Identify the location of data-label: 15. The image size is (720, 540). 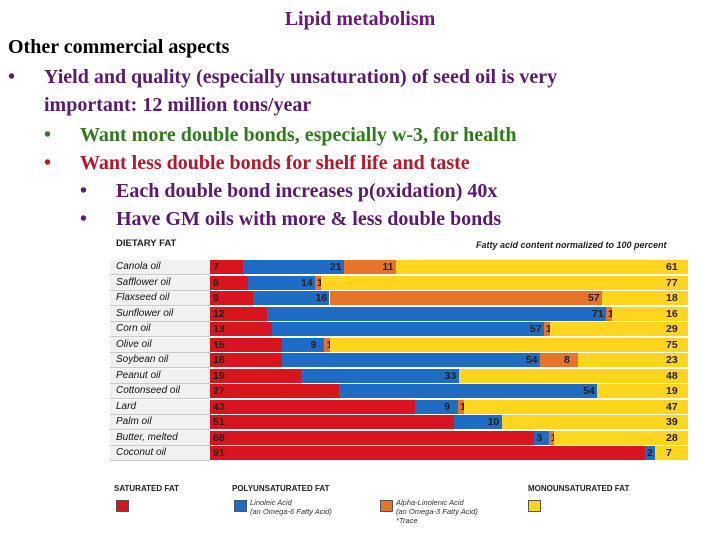
(219, 344).